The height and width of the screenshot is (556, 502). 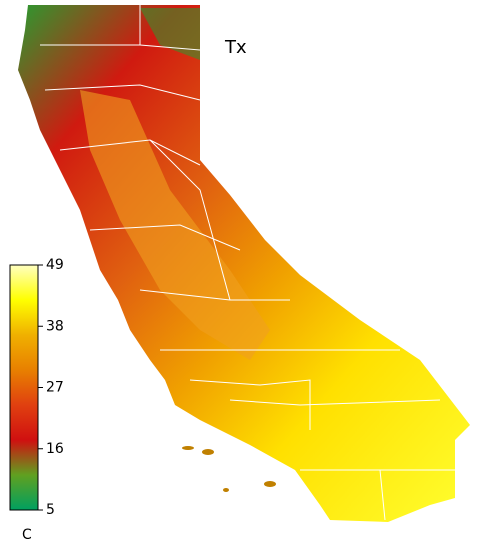 I want to click on colorbar: 5 16 27 38 49 C, so click(x=36, y=400).